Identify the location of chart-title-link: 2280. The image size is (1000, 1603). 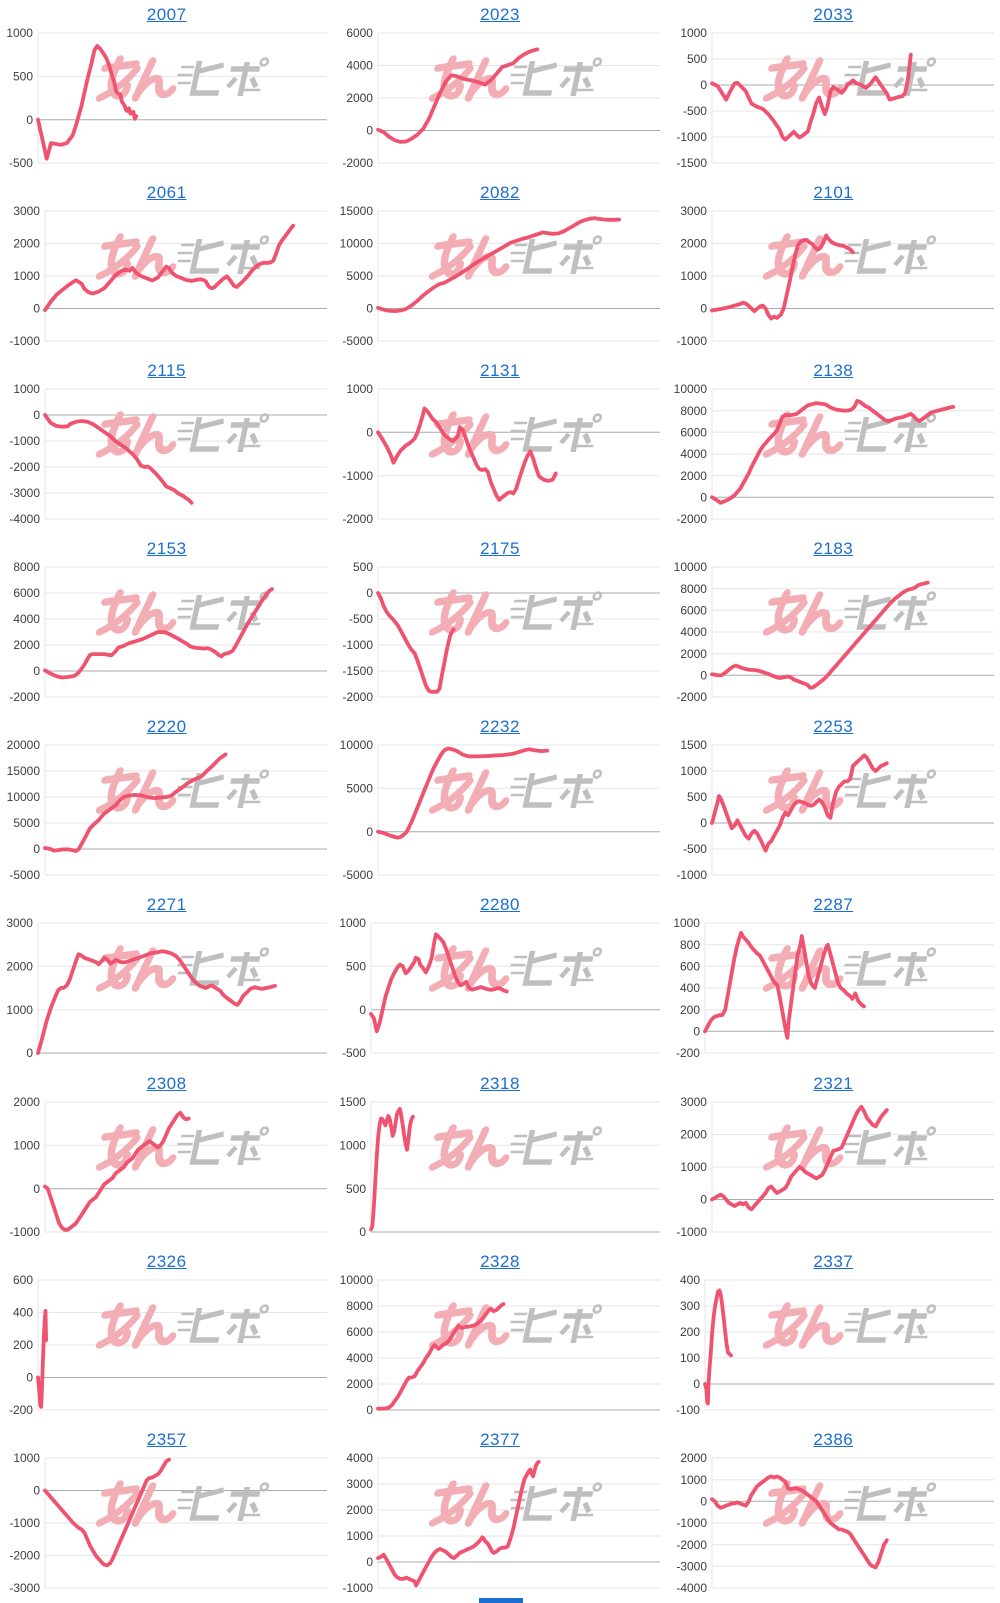
(500, 905).